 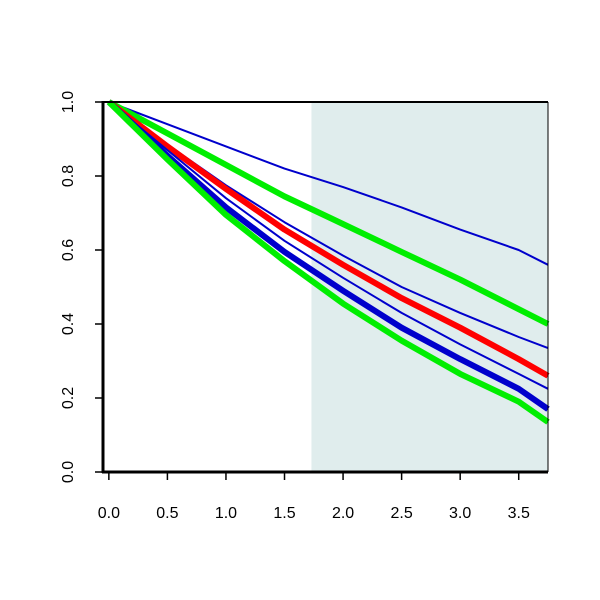 I want to click on y-axis: 0.0 0.2 0.4 0.6 0.8 1.0, so click(x=81, y=287).